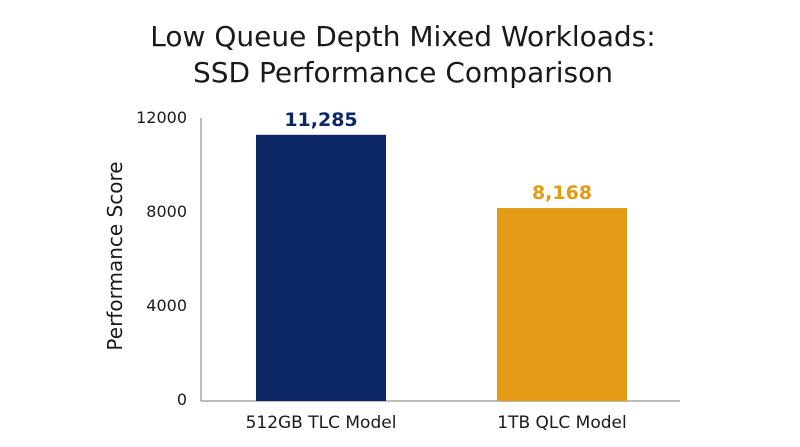 The width and height of the screenshot is (800, 447). What do you see at coordinates (561, 423) in the screenshot?
I see `x-category-label-2: 1TB QLC Model` at bounding box center [561, 423].